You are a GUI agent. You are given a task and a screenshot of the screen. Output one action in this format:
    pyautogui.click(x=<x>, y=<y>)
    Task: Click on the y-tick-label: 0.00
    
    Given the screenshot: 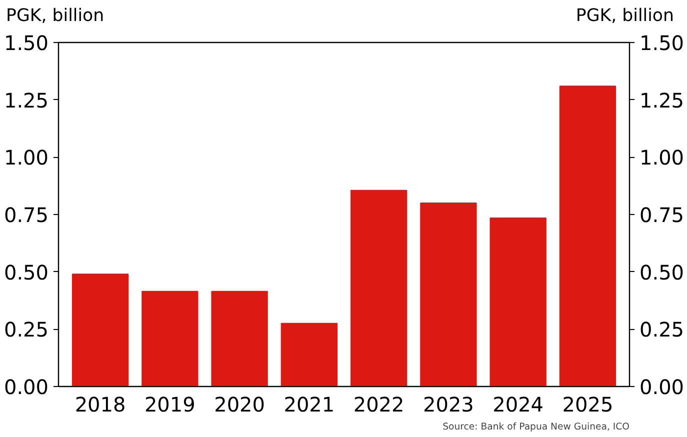 What is the action you would take?
    pyautogui.click(x=26, y=387)
    